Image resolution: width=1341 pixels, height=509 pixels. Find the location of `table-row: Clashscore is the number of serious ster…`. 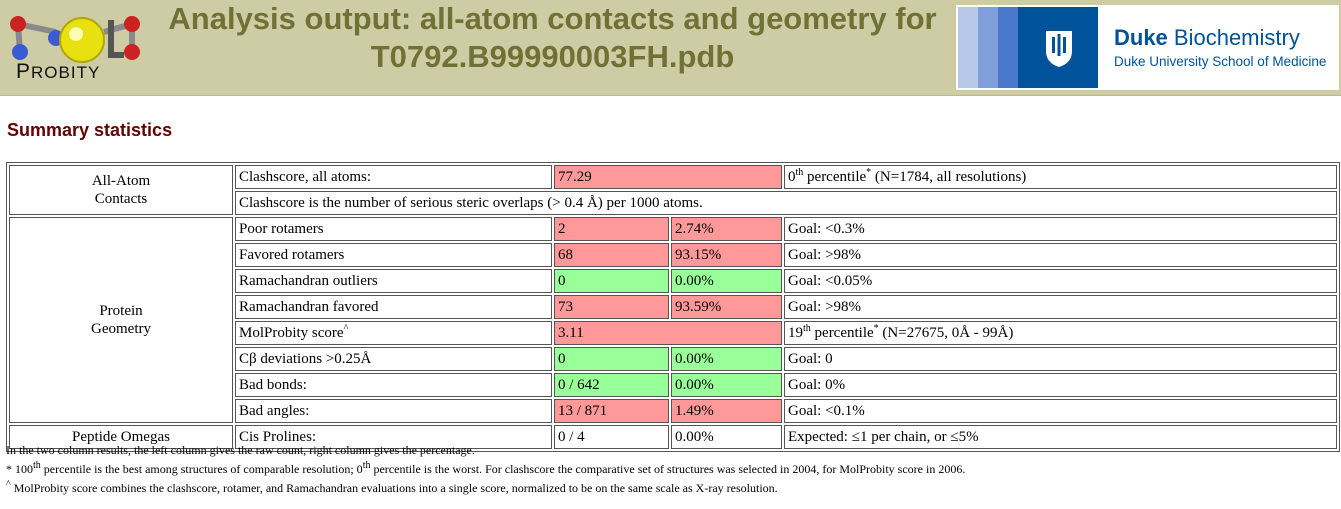

table-row: Clashscore is the number of serious ster… is located at coordinates (673, 203).